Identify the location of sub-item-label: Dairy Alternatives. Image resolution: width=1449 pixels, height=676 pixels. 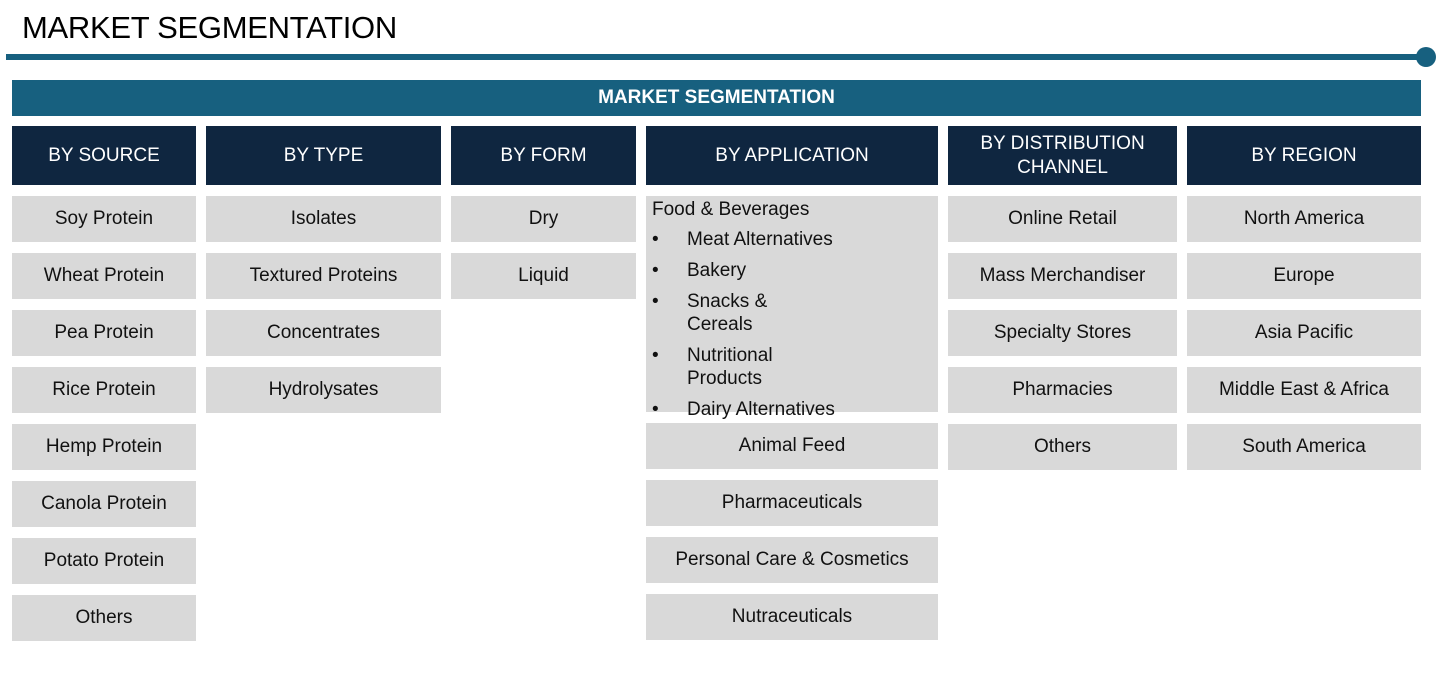
(761, 409).